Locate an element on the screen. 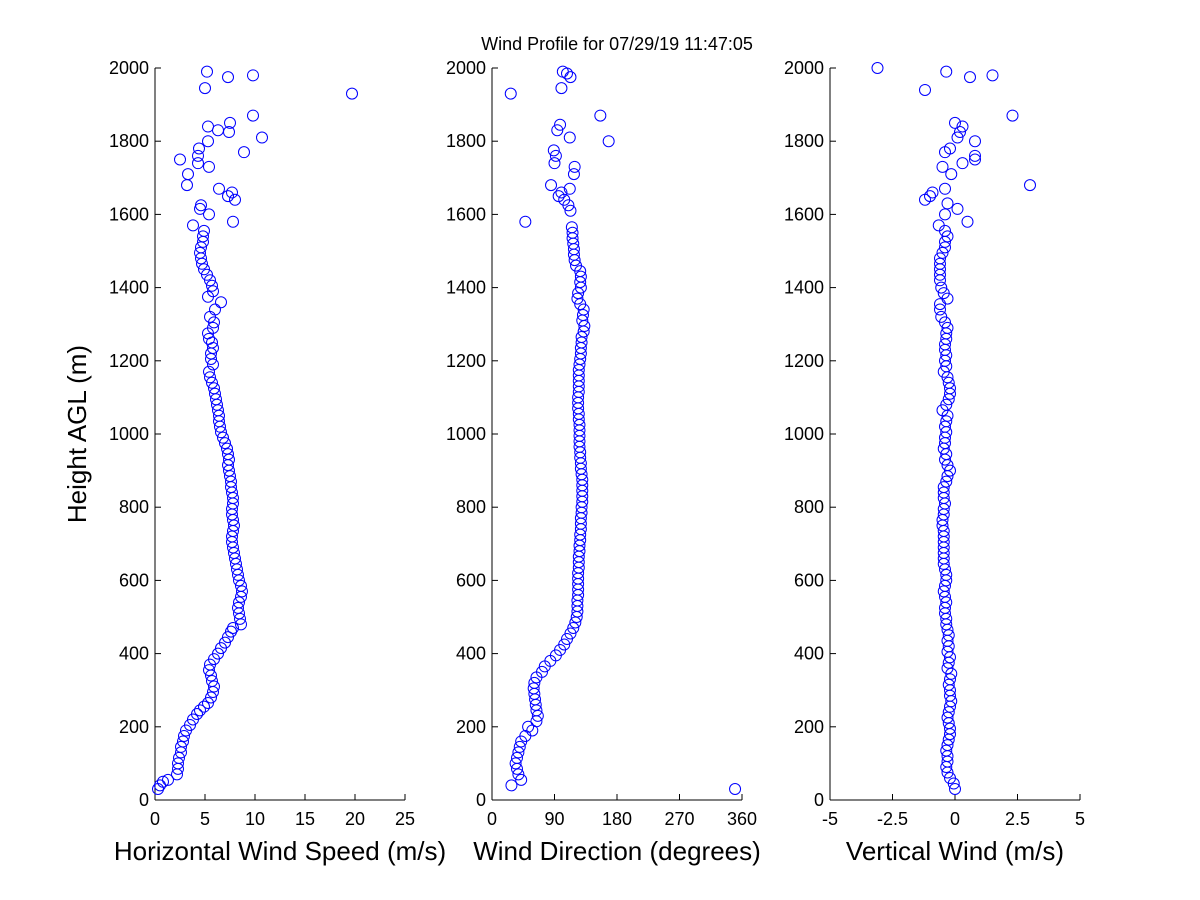 The image size is (1200, 900). speed-y-tick-label: 800 is located at coordinates (134, 507).